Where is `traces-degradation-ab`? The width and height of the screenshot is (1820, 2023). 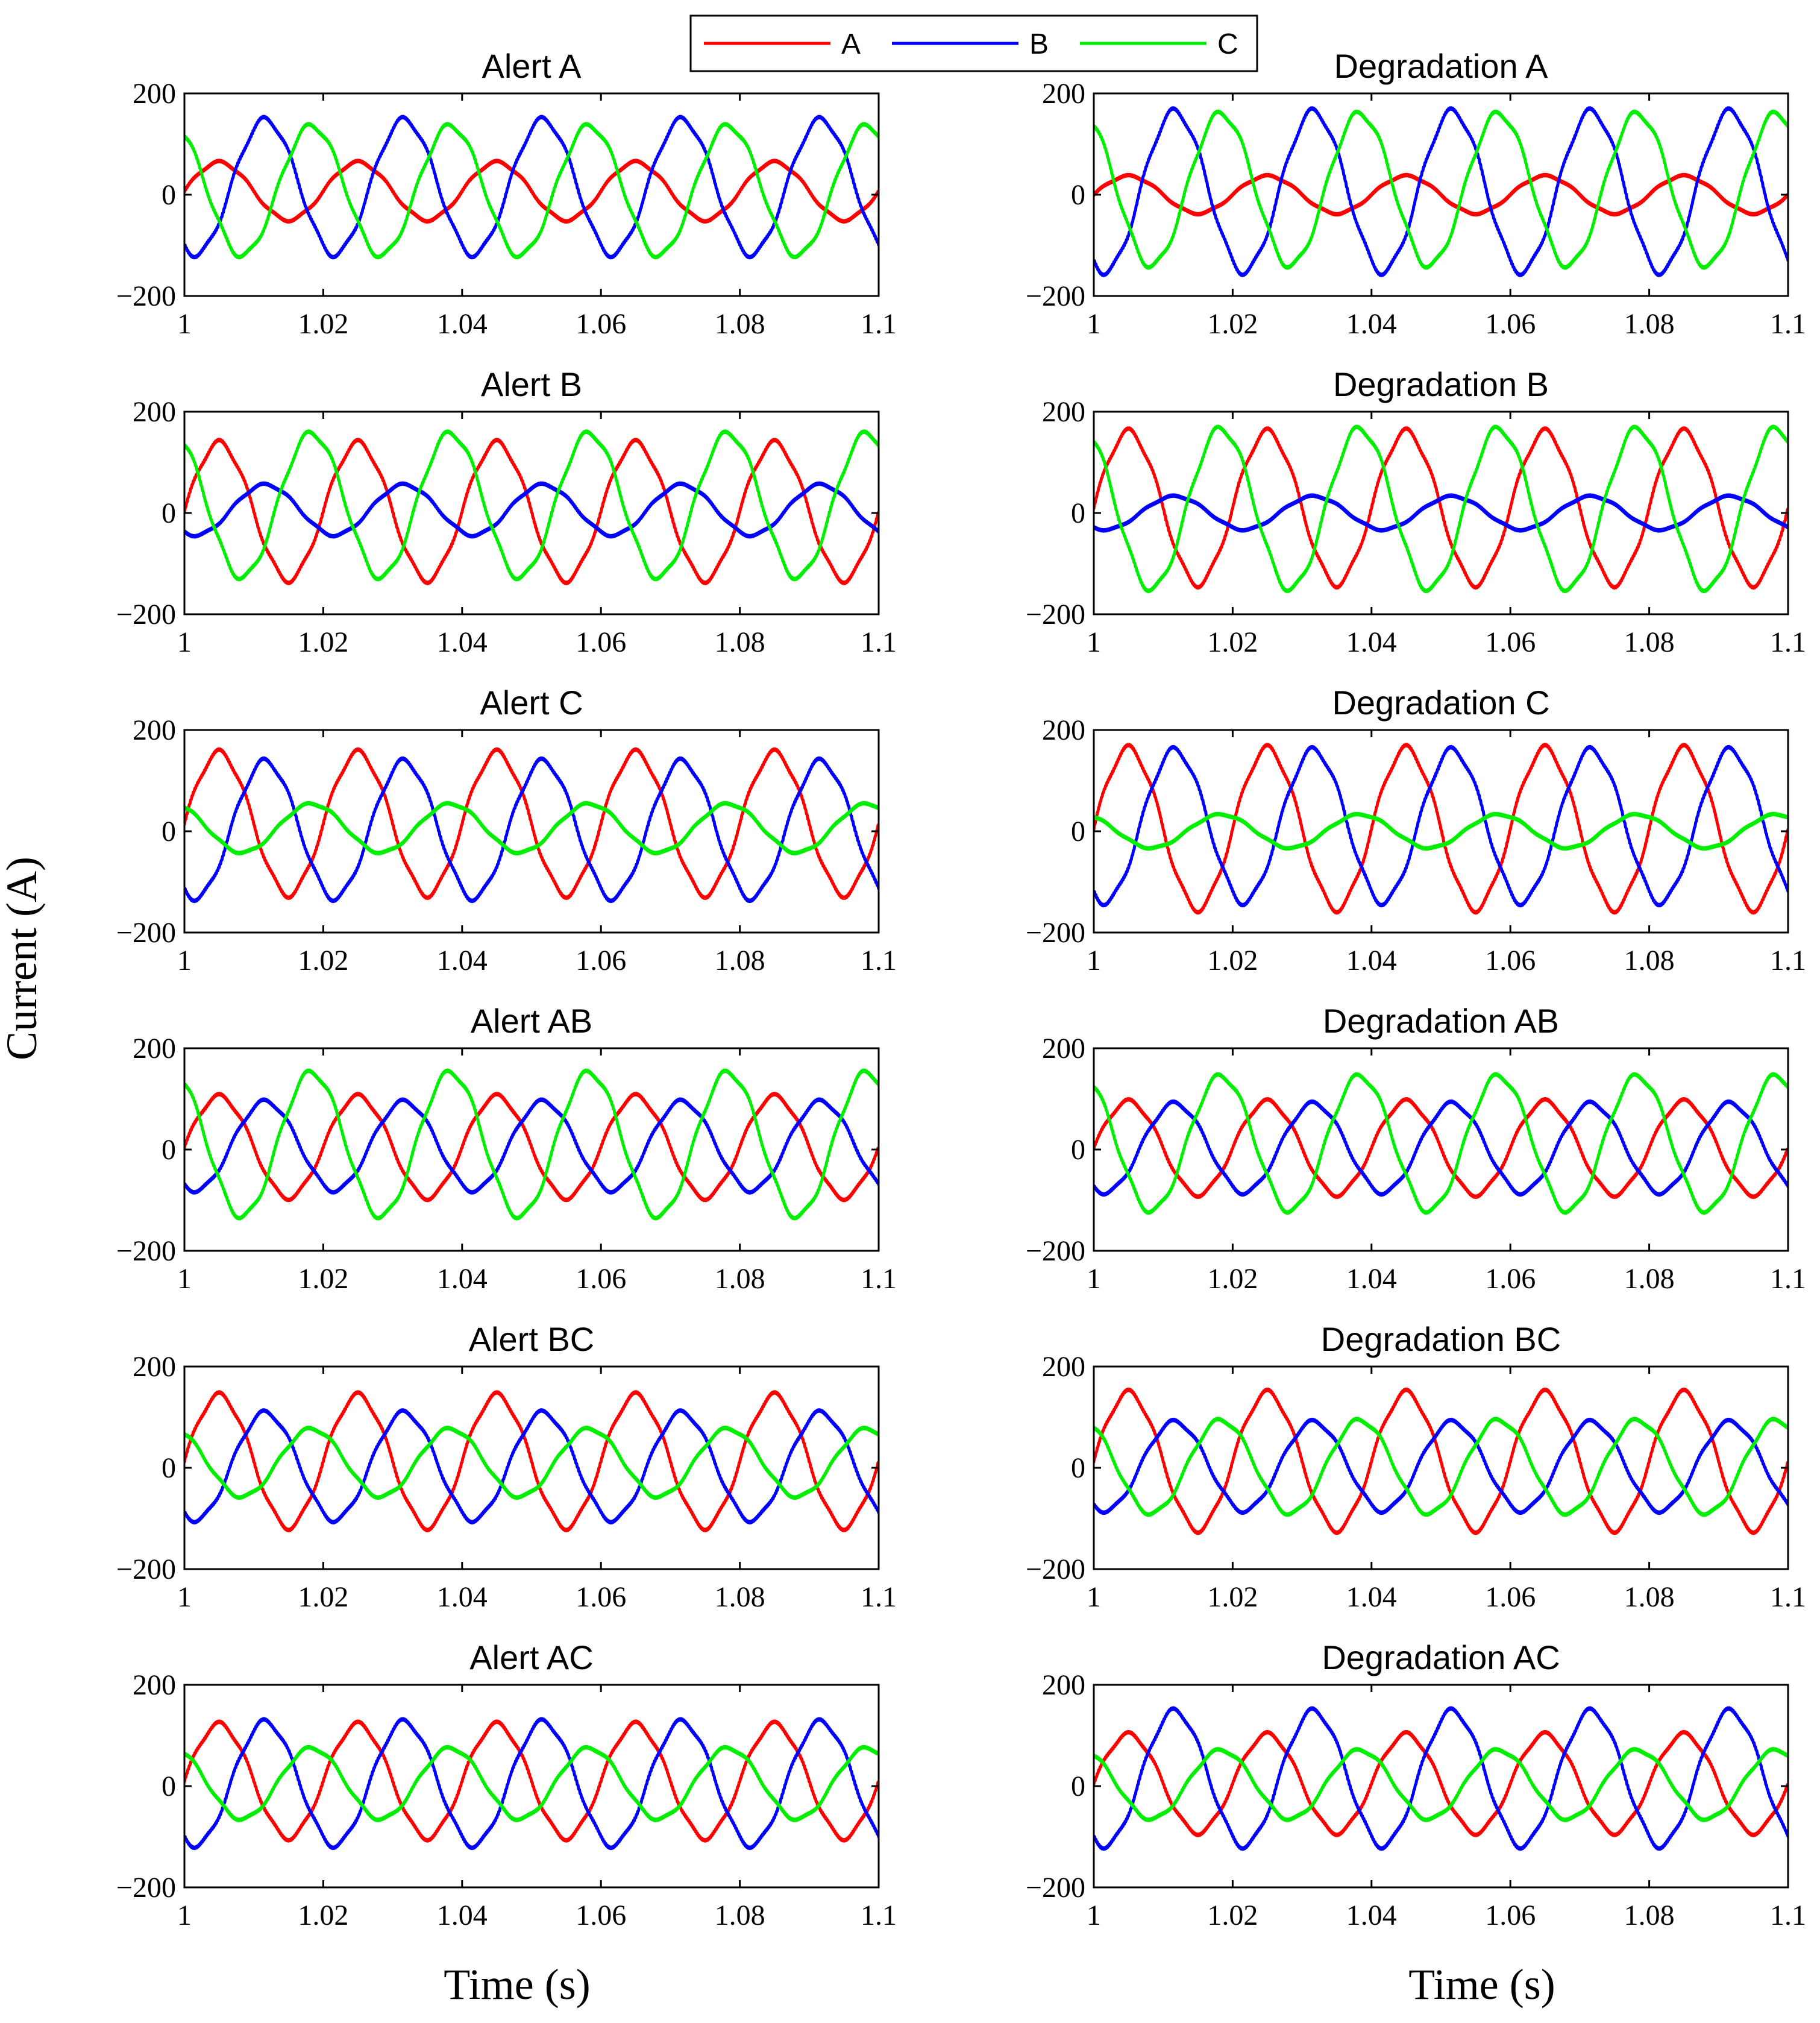 traces-degradation-ab is located at coordinates (1441, 1143).